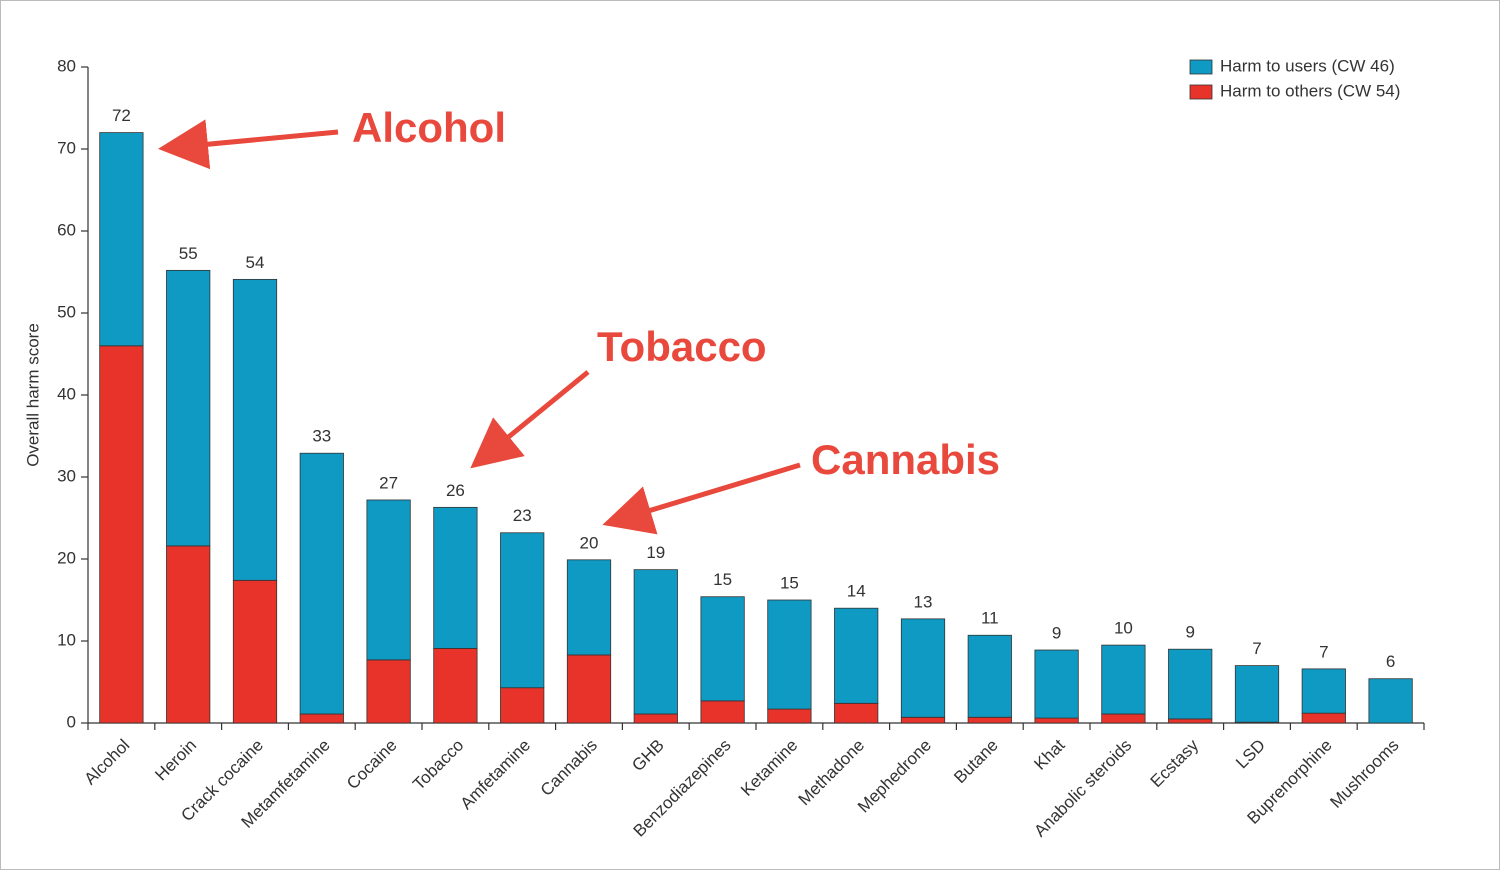 The width and height of the screenshot is (1500, 870). What do you see at coordinates (66, 557) in the screenshot?
I see `y-tick-label: 20` at bounding box center [66, 557].